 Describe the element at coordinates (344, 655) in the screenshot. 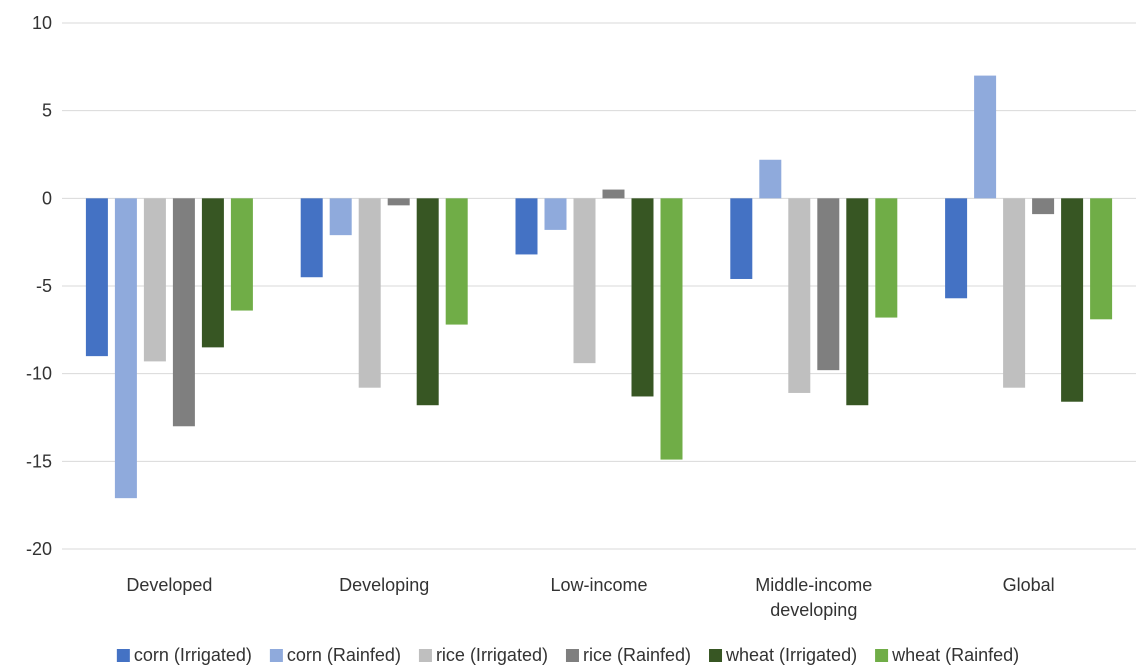

I see `legend-label: corn (Rainfed)` at that location.